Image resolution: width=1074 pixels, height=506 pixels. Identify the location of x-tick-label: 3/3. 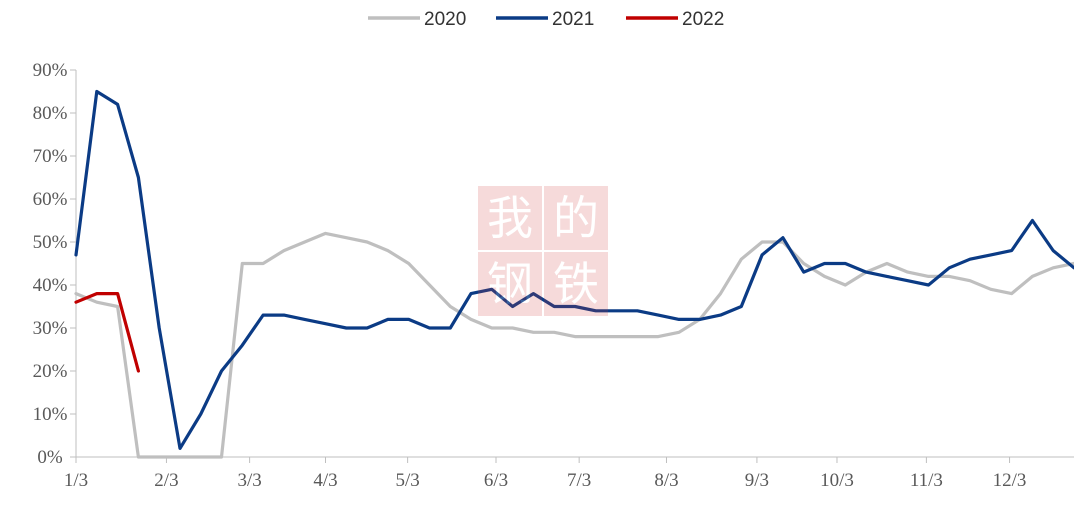
(249, 480).